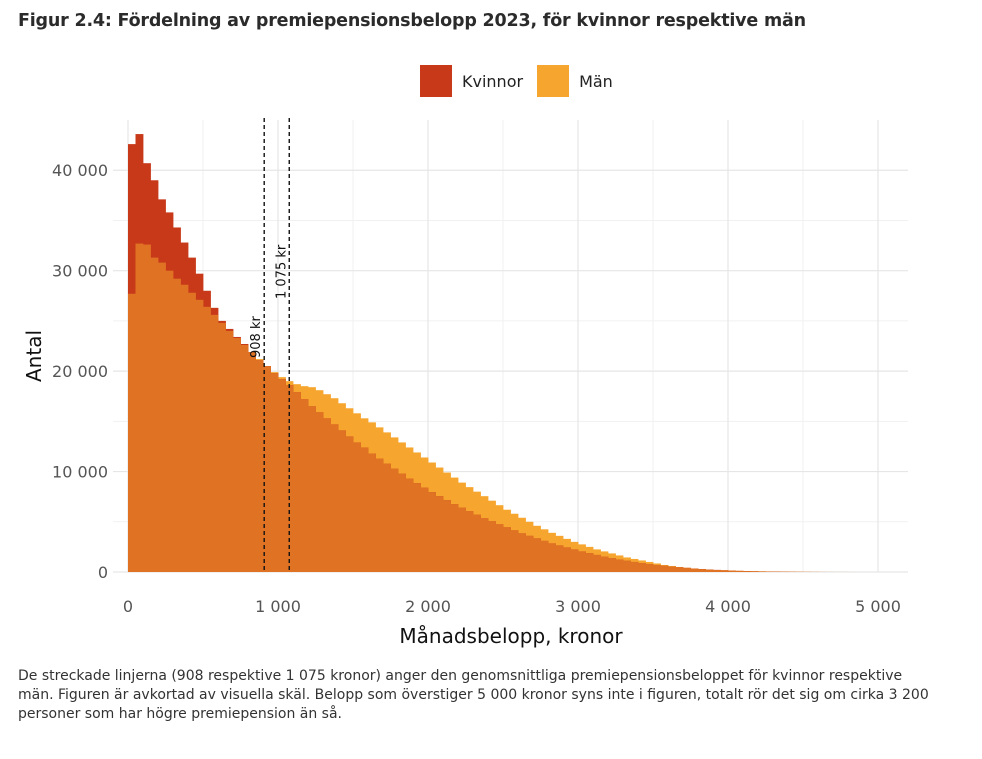 This screenshot has height=759, width=982. Describe the element at coordinates (103, 572) in the screenshot. I see `y-tick-label: 0` at that location.